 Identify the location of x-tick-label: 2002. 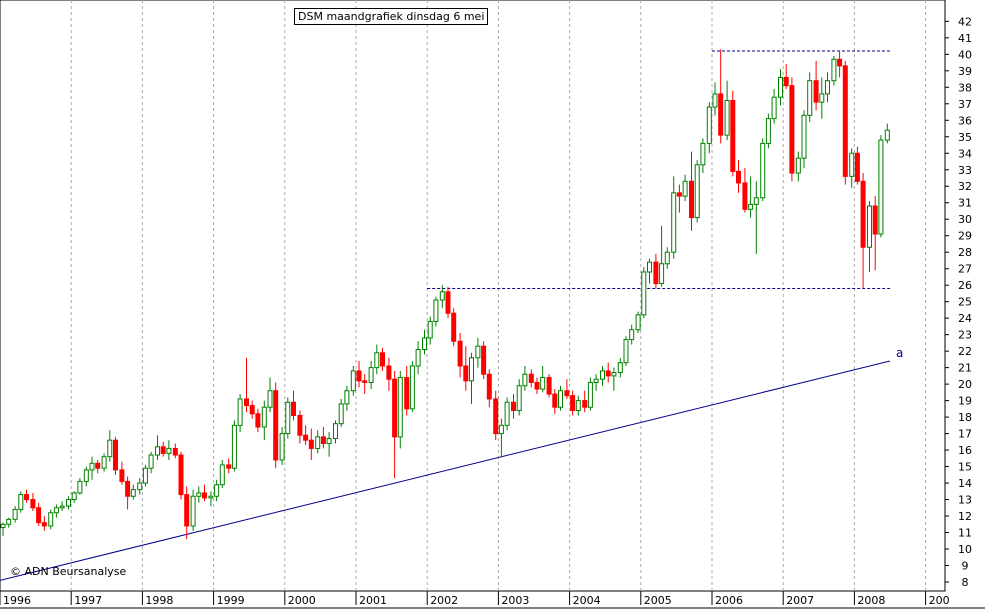
(444, 600).